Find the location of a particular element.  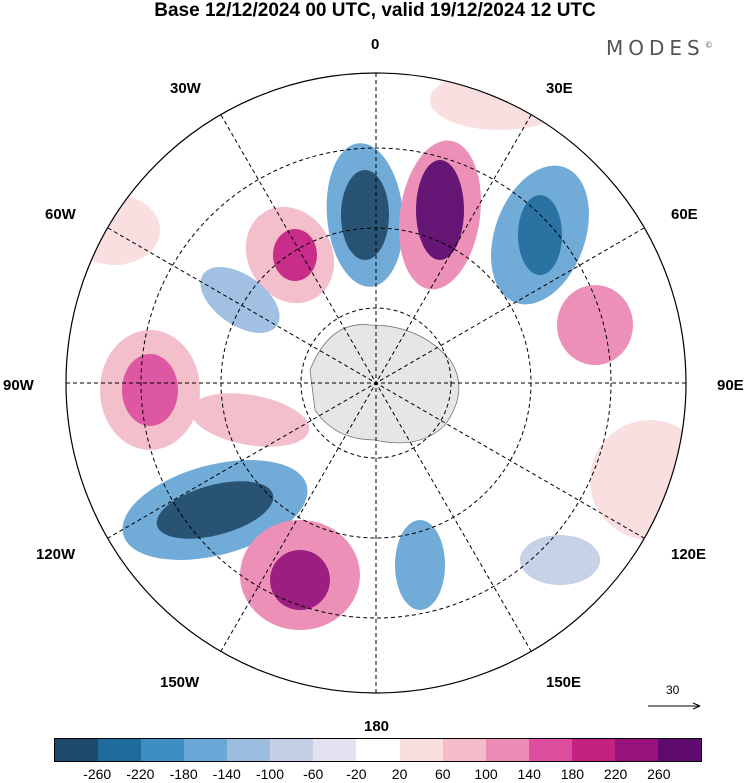

colorbar-tick-label: -180 is located at coordinates (183, 774).